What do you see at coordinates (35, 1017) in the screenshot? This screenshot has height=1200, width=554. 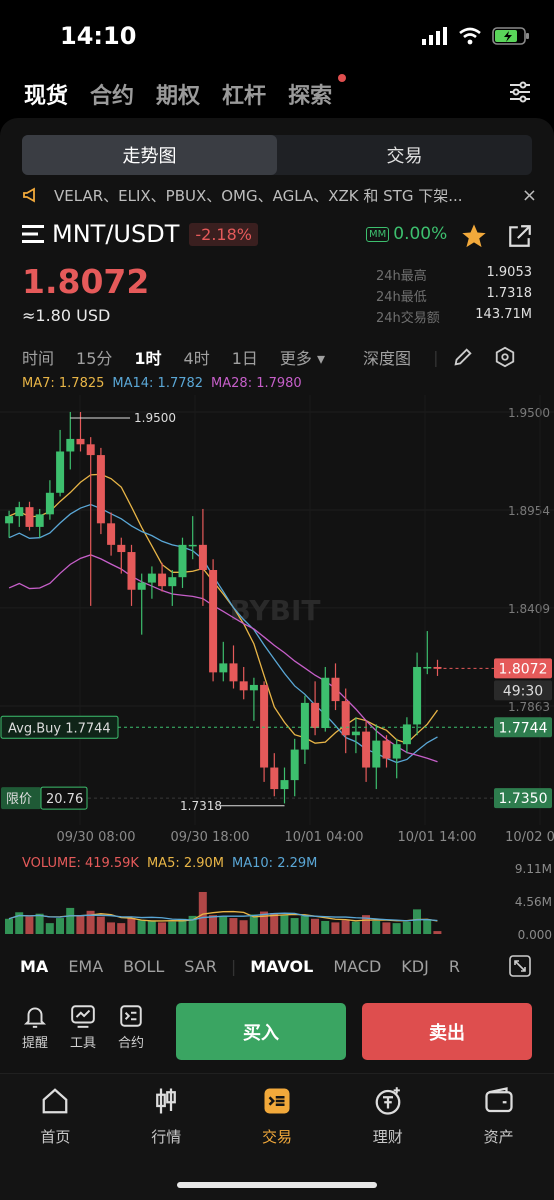 I see `bell-icon` at bounding box center [35, 1017].